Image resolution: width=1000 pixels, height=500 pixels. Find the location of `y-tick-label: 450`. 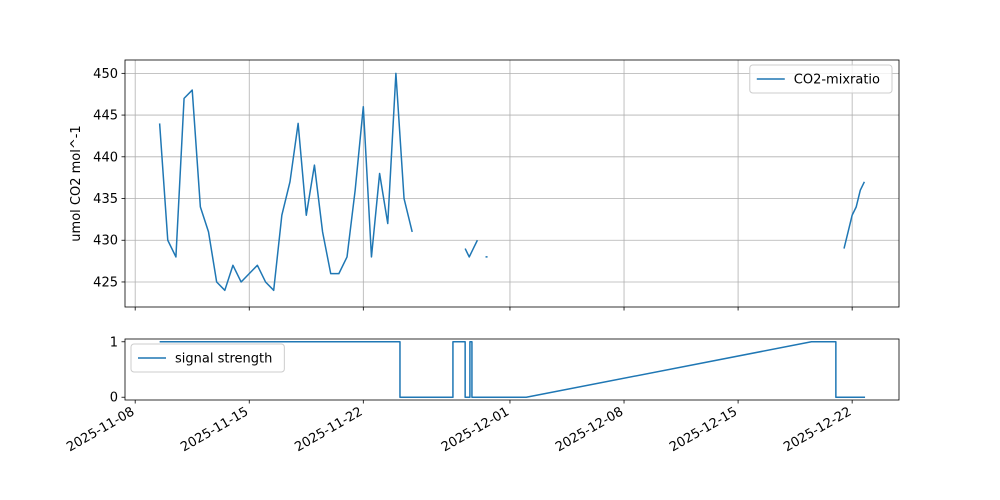

y-tick-label: 450 is located at coordinates (105, 74).